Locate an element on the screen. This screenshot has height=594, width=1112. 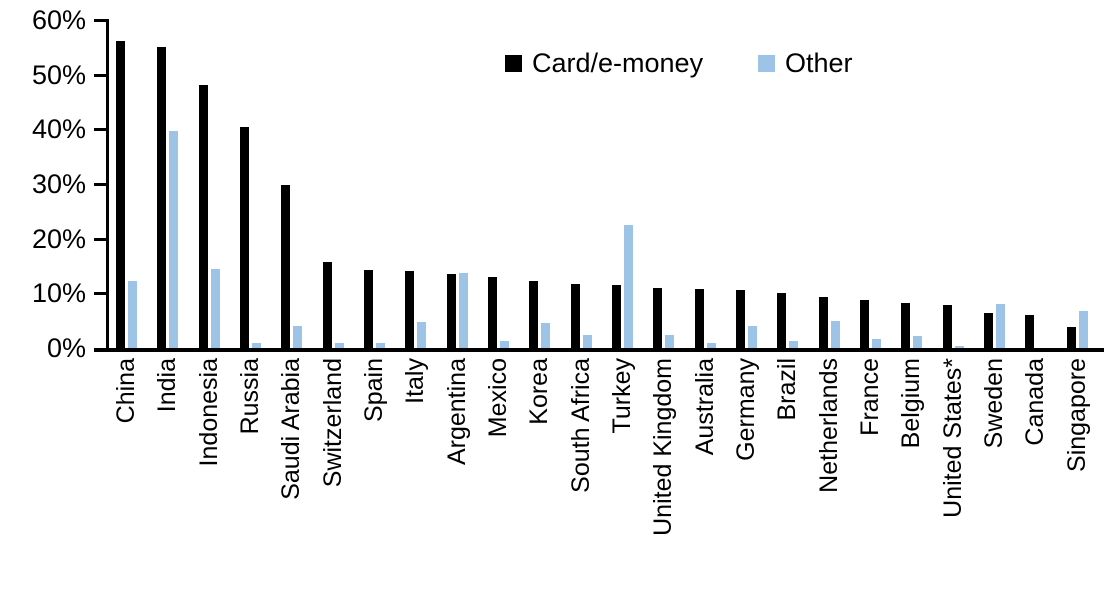
y-tick-label: 20% is located at coordinates (58, 238).